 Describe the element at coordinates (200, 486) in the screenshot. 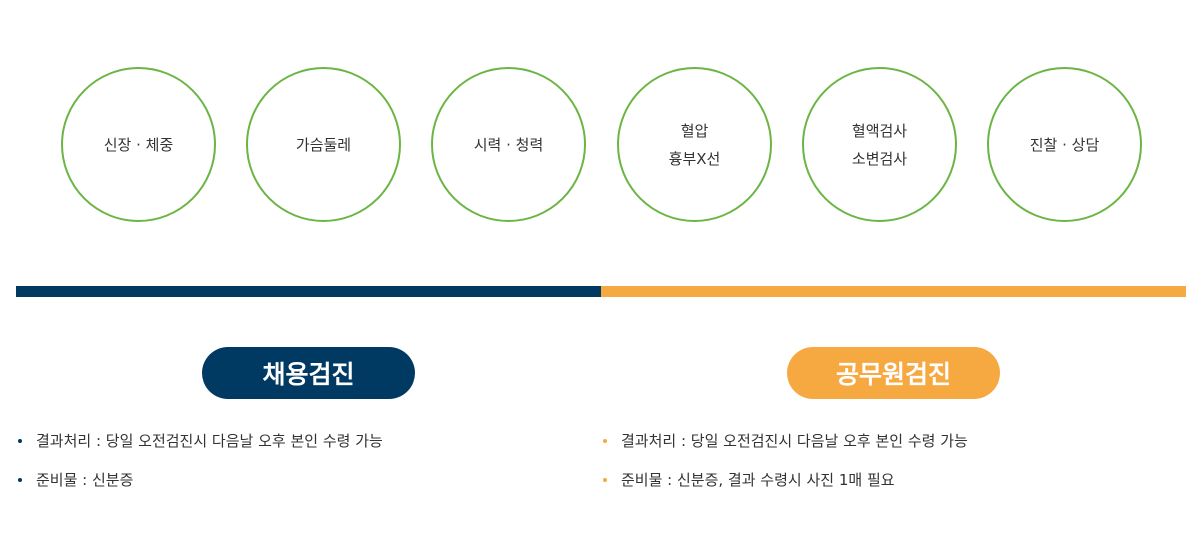

I see `list-item: 준비물 : 신분증` at that location.